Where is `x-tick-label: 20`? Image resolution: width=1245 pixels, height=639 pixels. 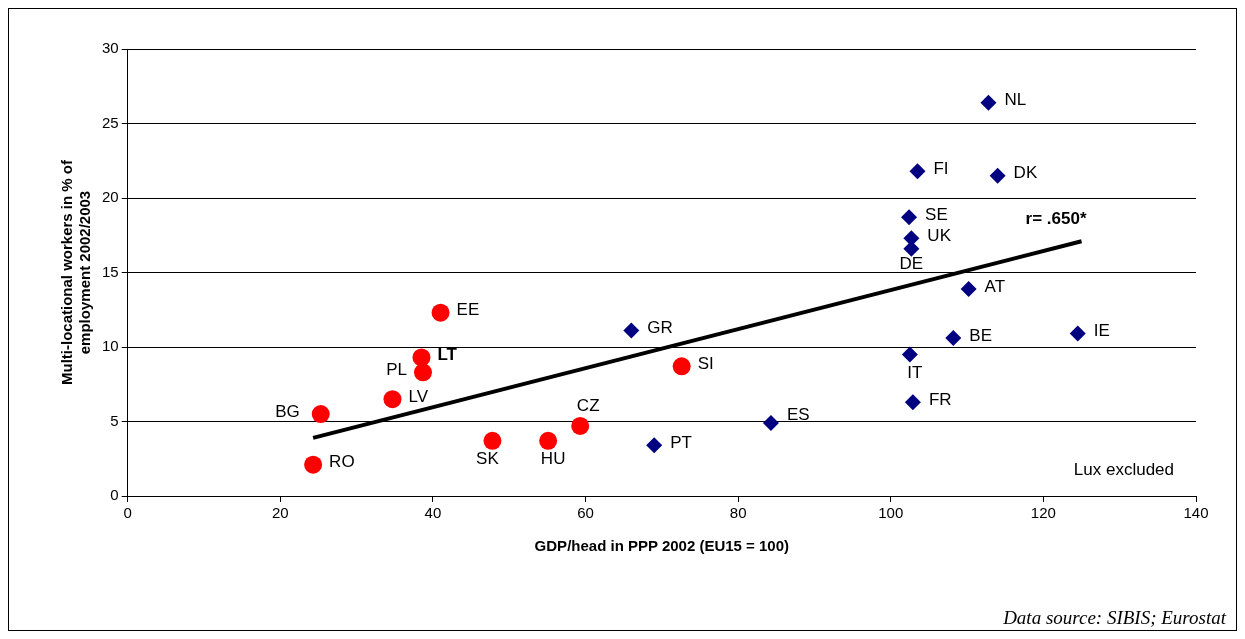
x-tick-label: 20 is located at coordinates (280, 513).